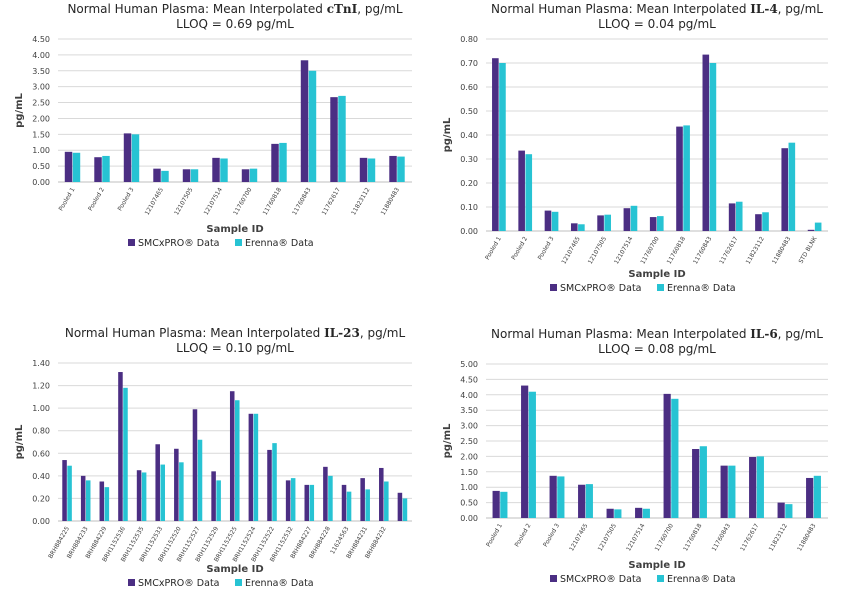 Image resolution: width=851 pixels, height=601 pixels. What do you see at coordinates (657, 349) in the screenshot?
I see `chart-subtitle: LLOQ = 0.08 pg/mL` at bounding box center [657, 349].